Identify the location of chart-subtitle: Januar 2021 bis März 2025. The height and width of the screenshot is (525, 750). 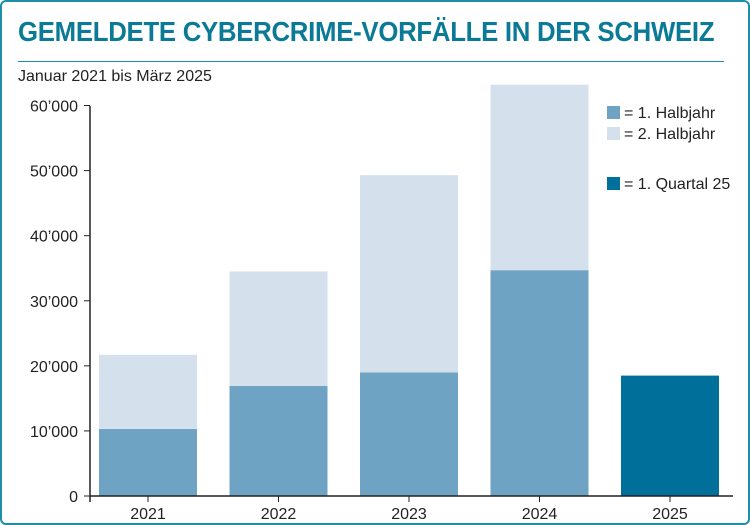
(115, 76).